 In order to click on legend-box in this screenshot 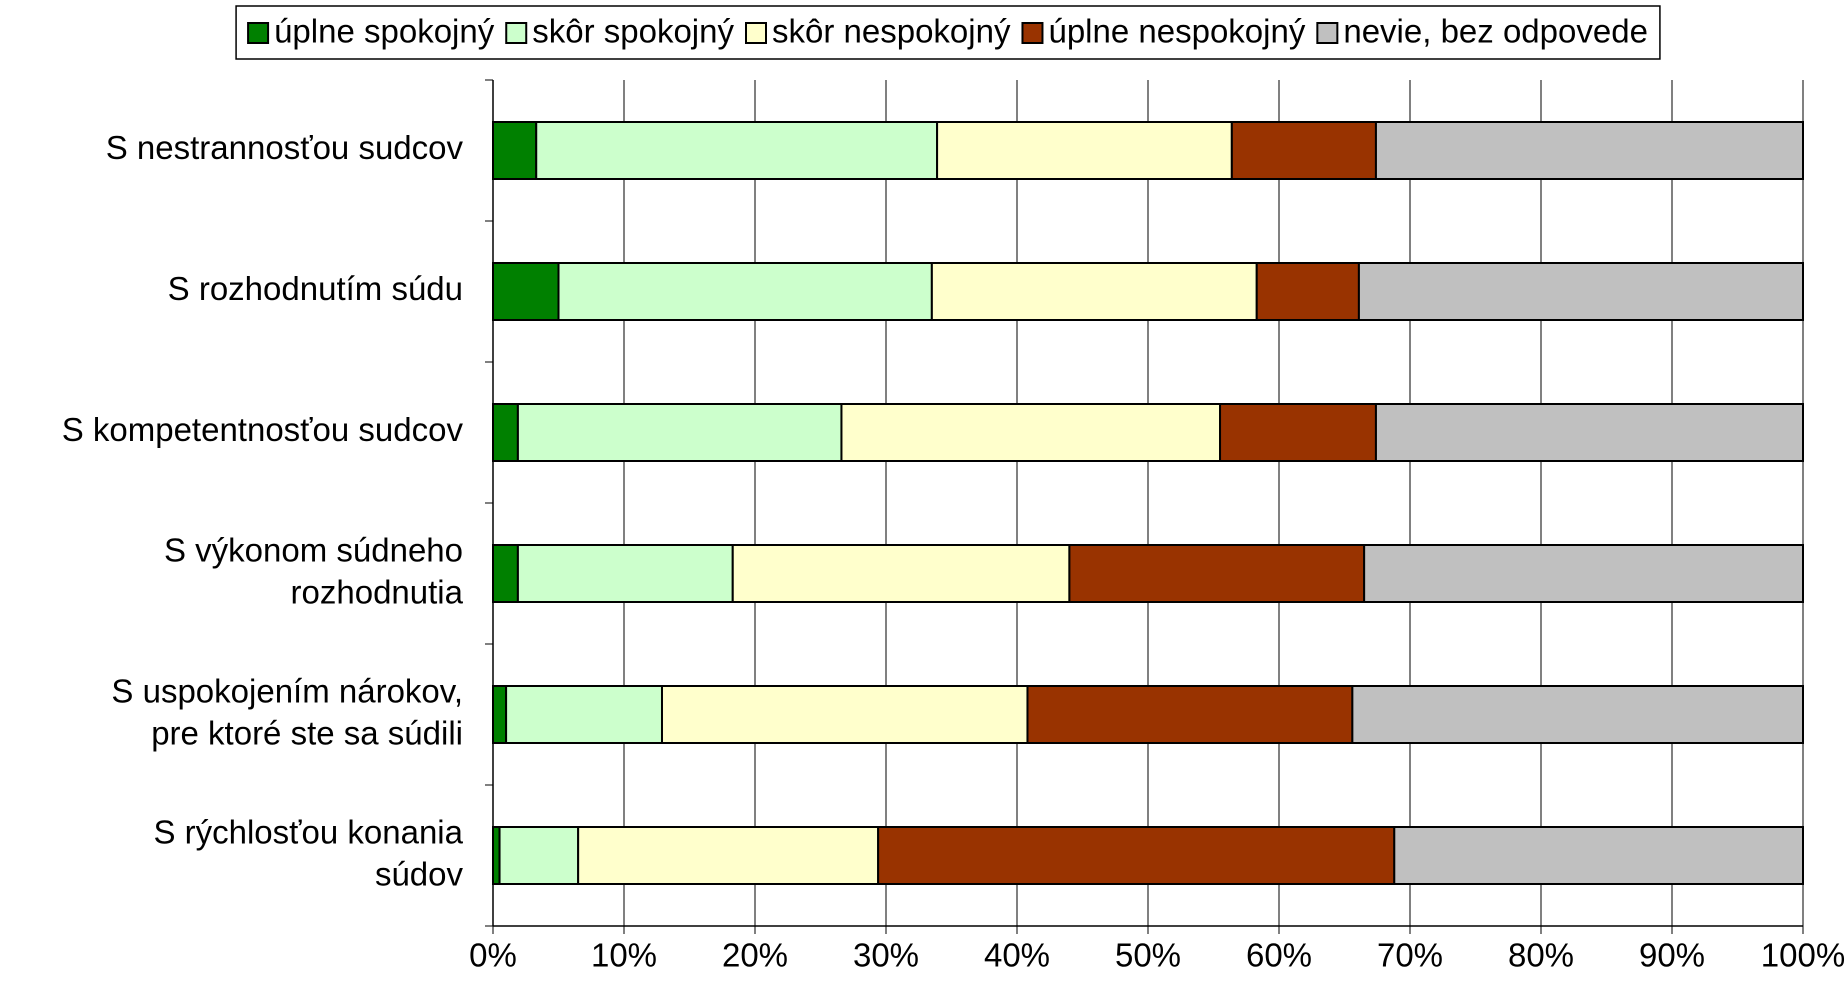, I will do `click(948, 32)`.